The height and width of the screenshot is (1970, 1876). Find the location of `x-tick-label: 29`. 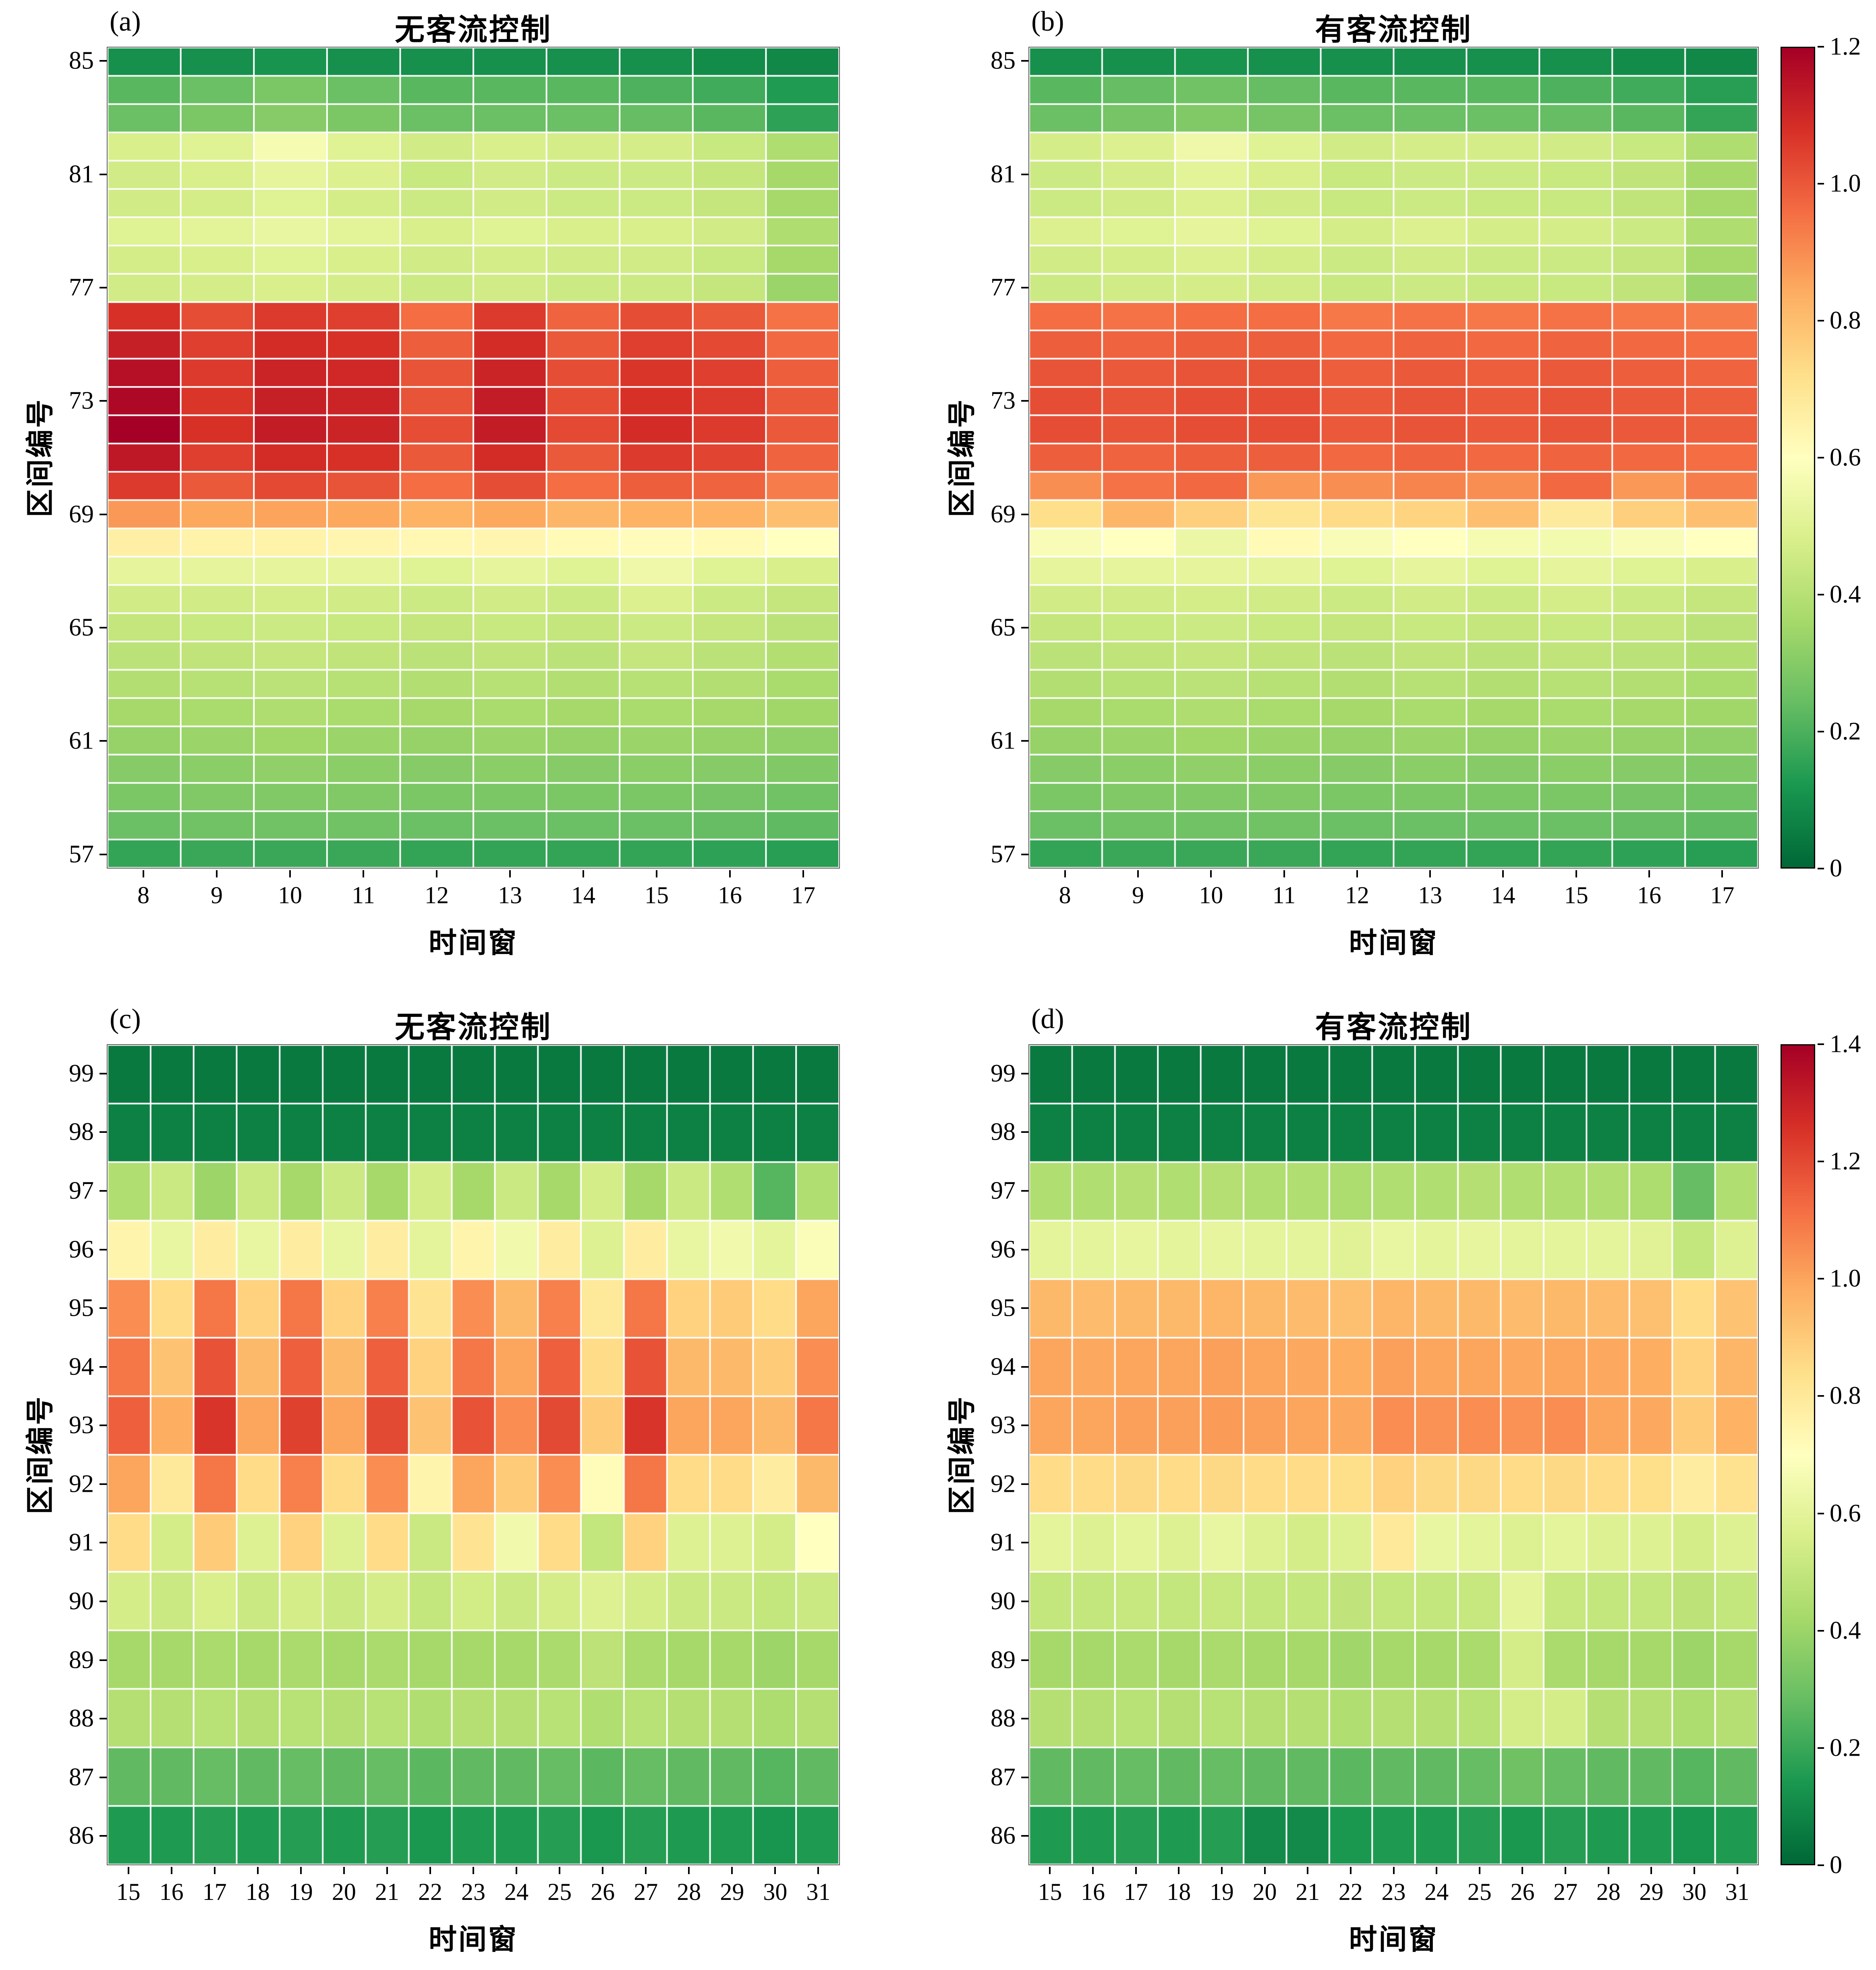

x-tick-label: 29 is located at coordinates (732, 1892).